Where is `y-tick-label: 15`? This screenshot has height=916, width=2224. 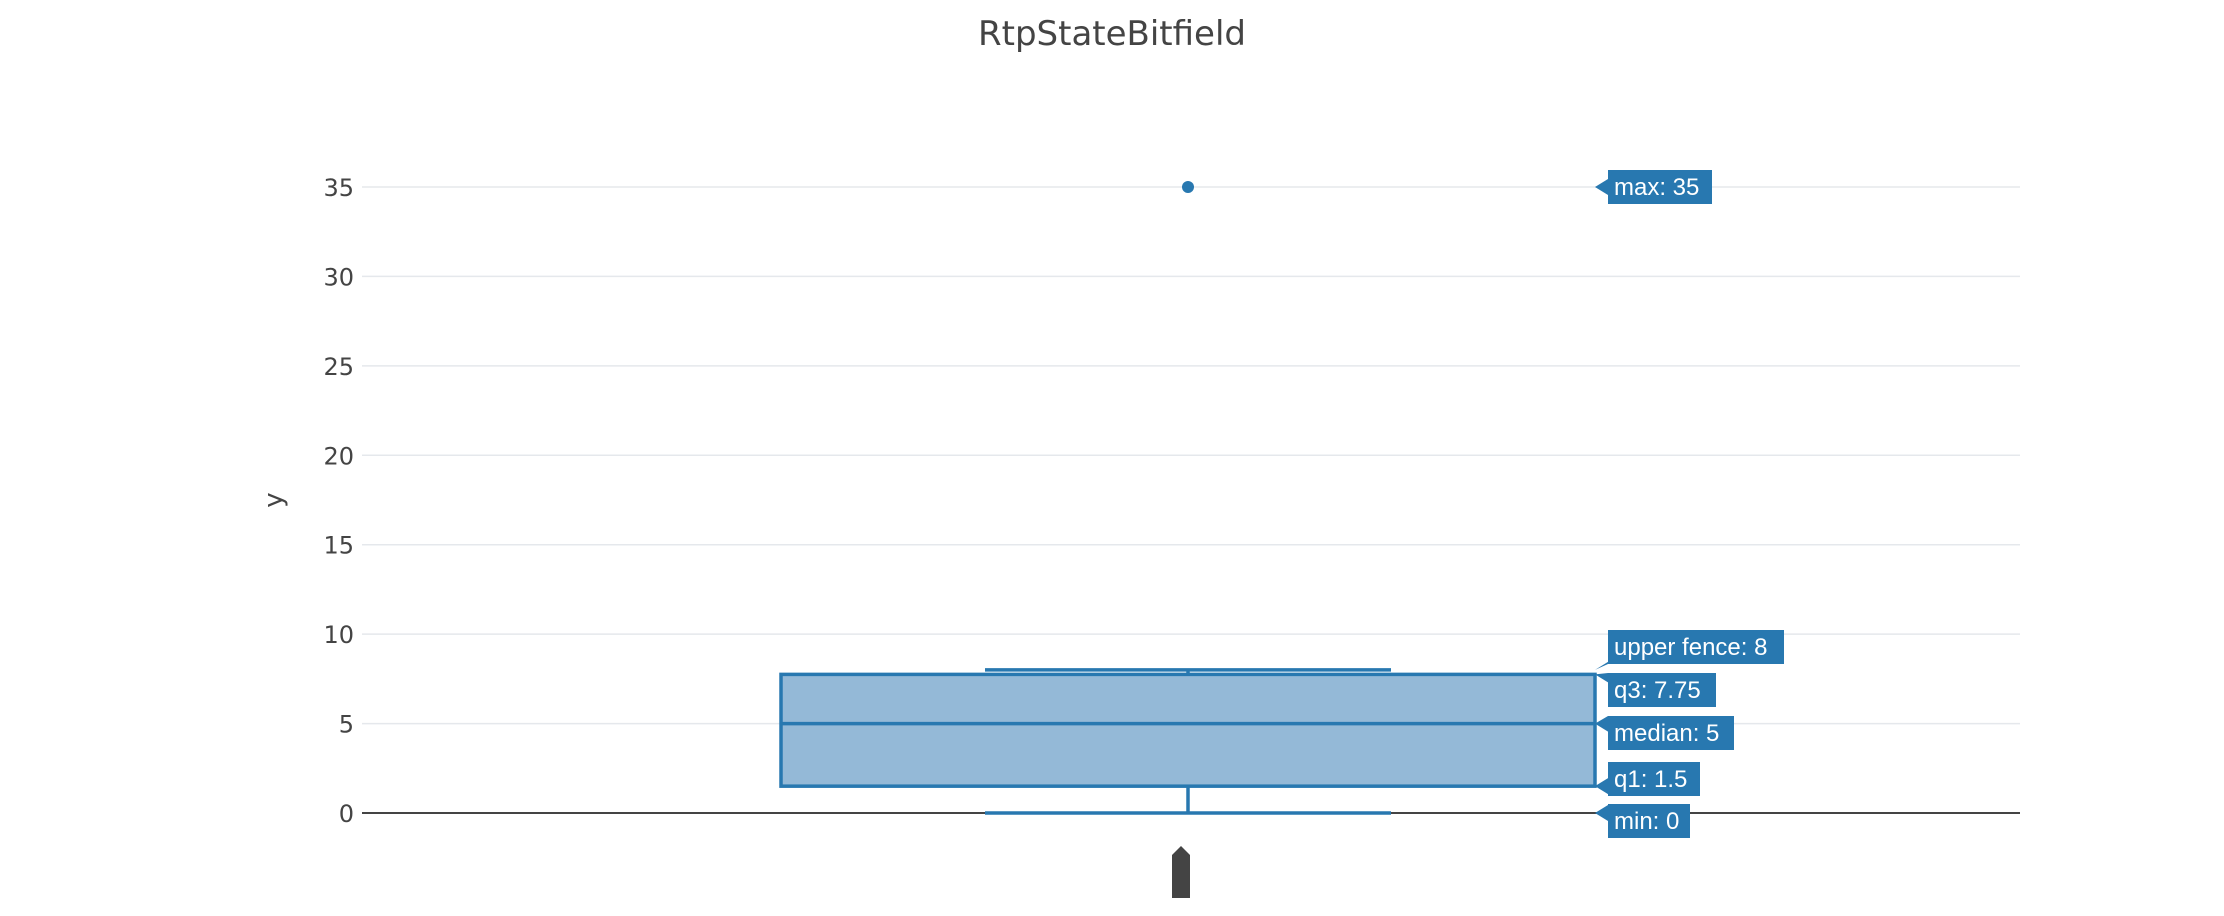
y-tick-label: 15 is located at coordinates (338, 546).